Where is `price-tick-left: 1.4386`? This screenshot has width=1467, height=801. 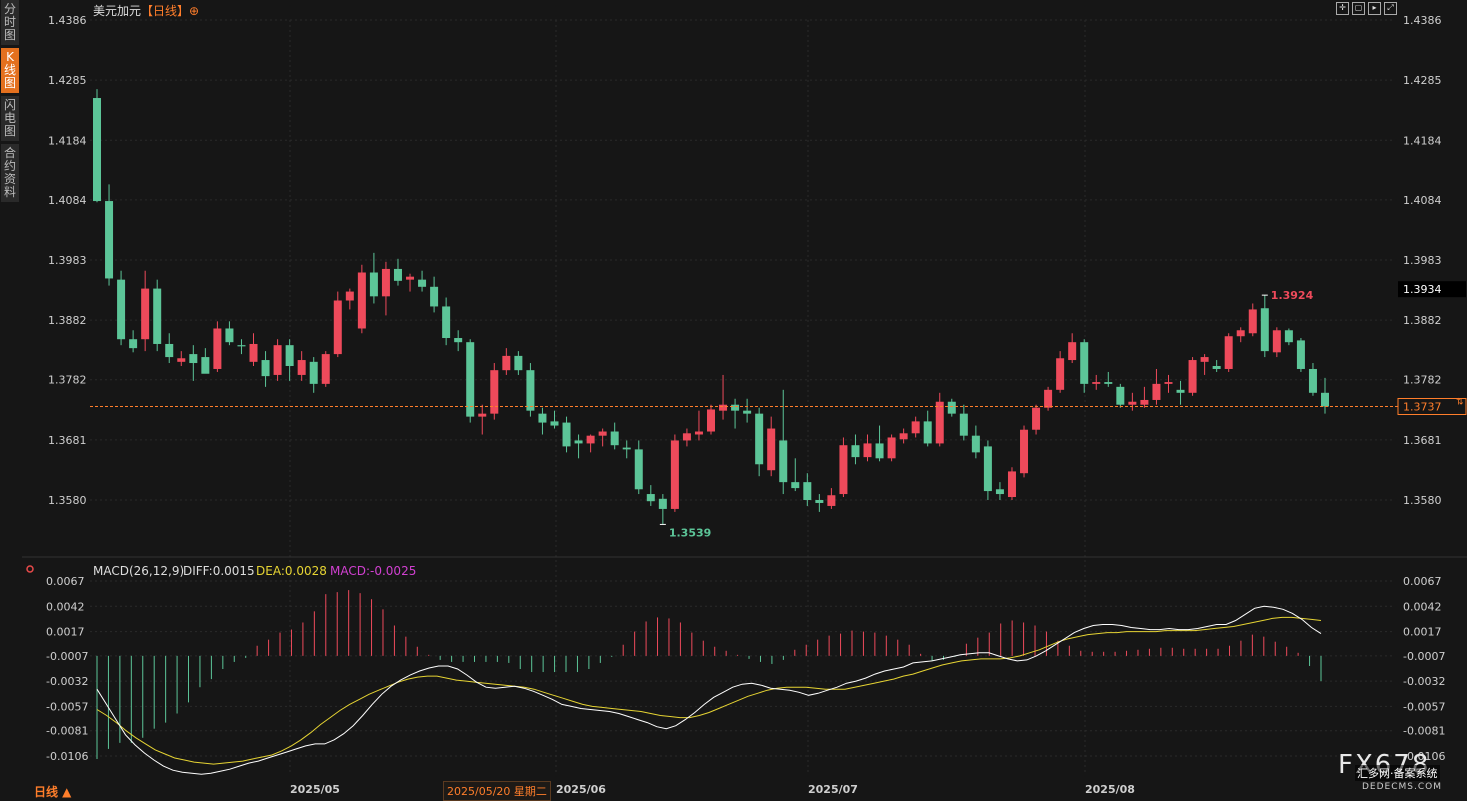 price-tick-left: 1.4386 is located at coordinates (67, 20).